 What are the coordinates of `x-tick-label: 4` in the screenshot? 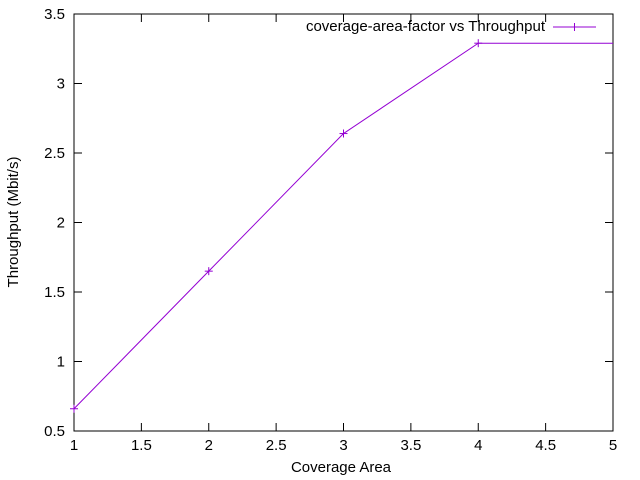 It's located at (478, 445).